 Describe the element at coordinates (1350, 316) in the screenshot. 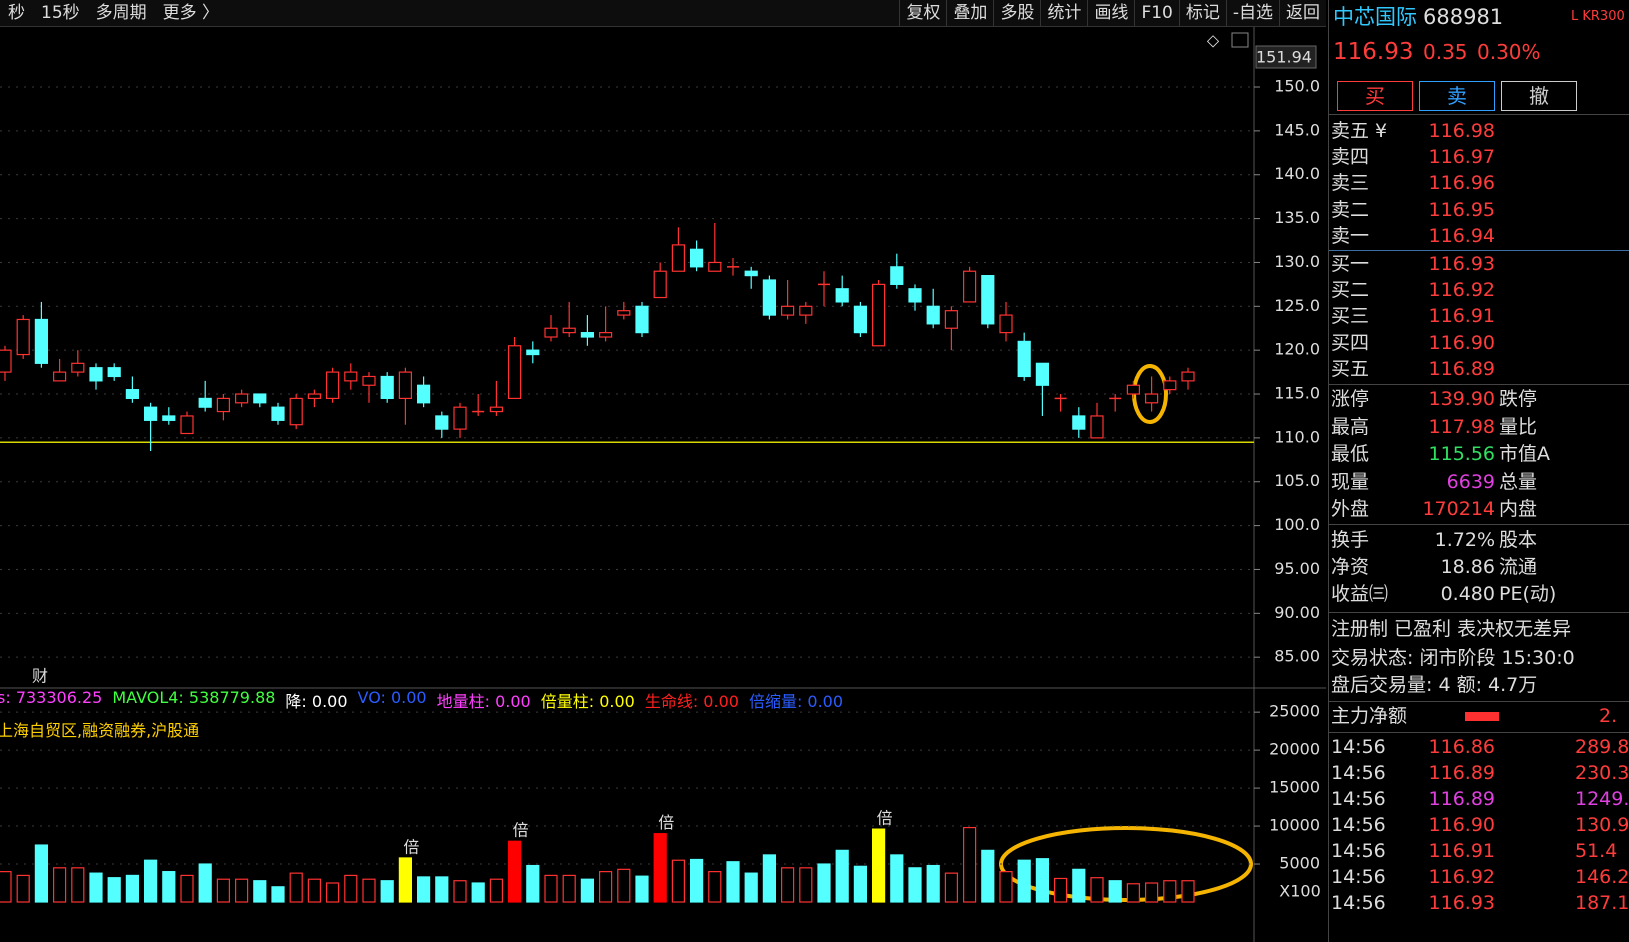

I see `bid-label: 买三` at that location.